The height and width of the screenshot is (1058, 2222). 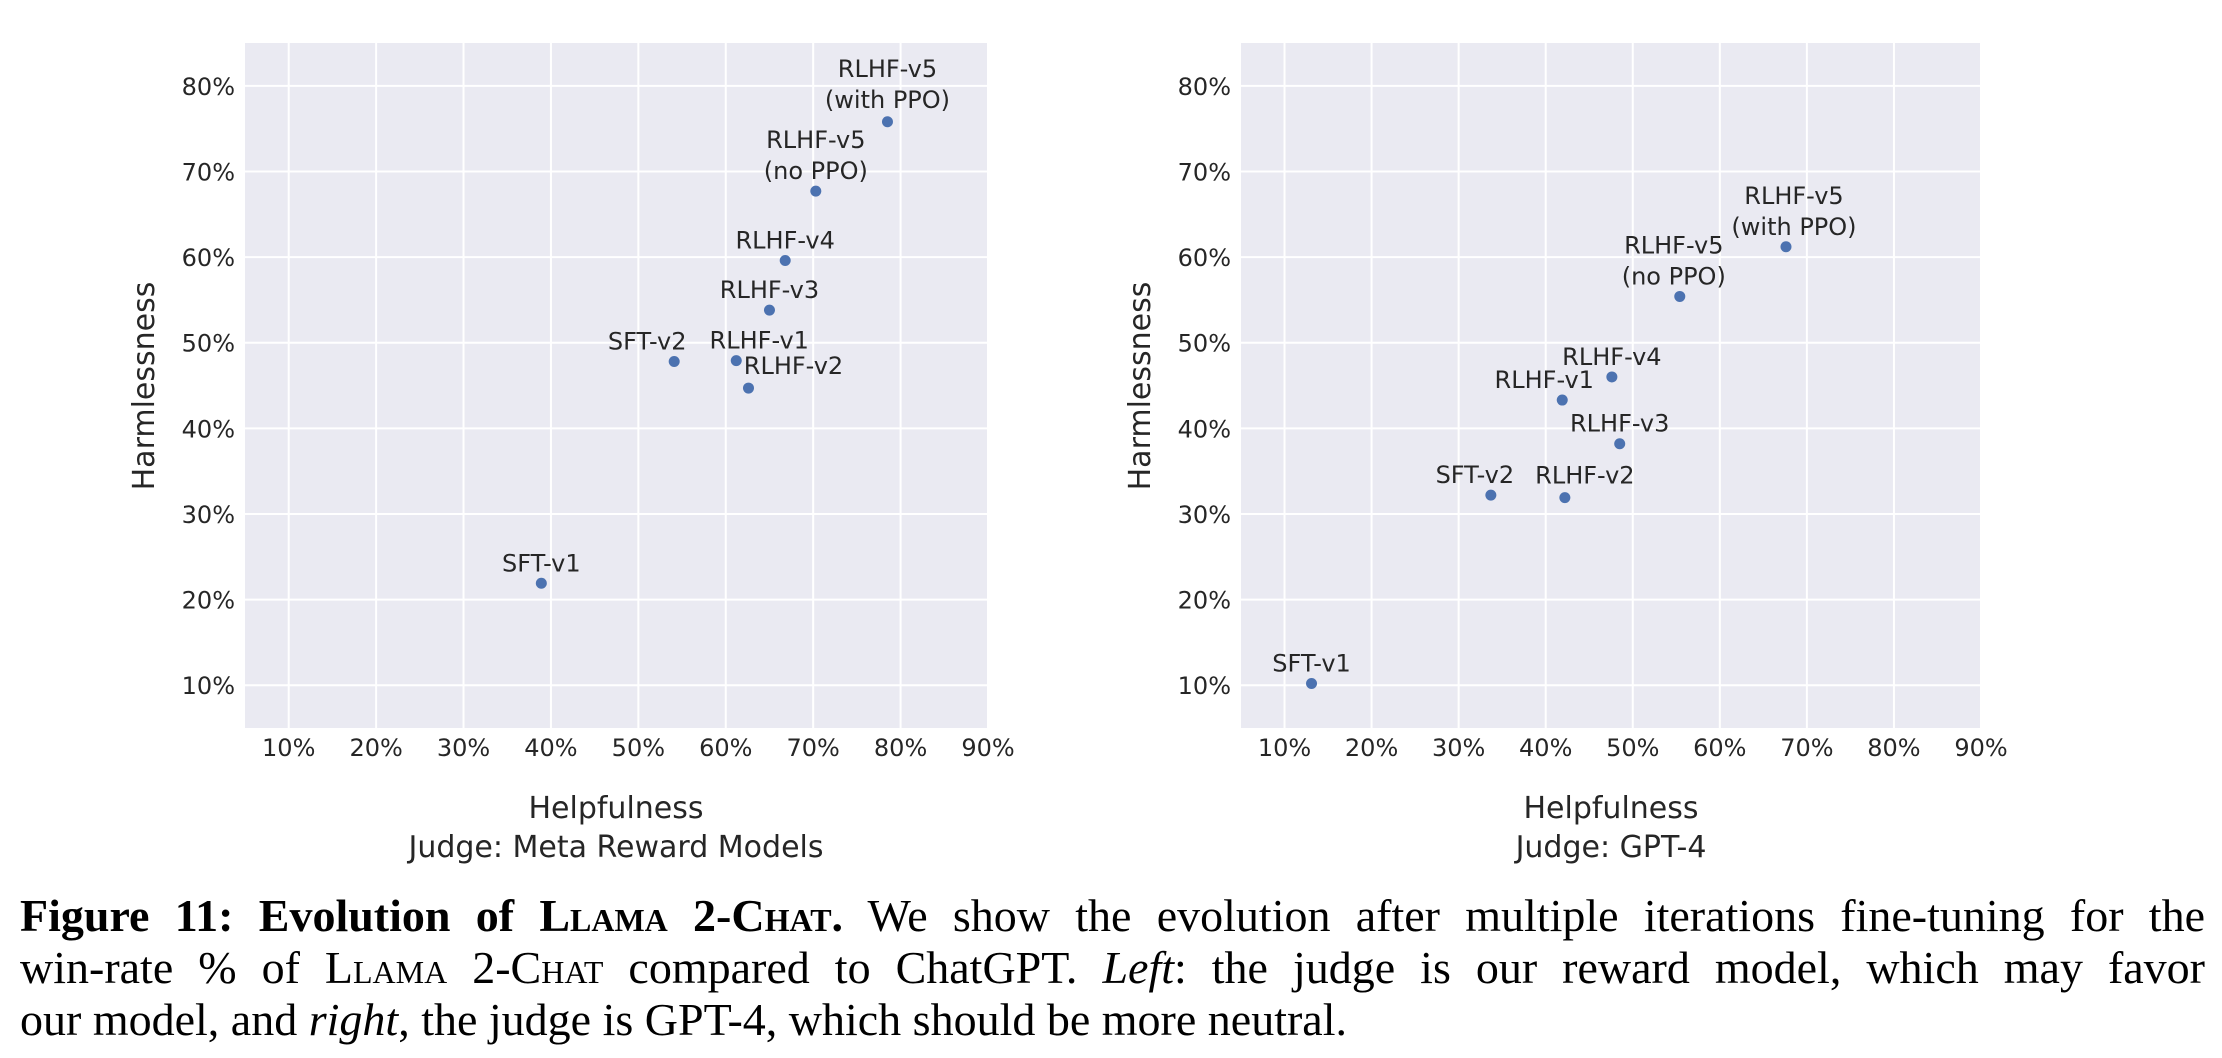 I want to click on caption-text: our model, and, so click(x=164, y=1019).